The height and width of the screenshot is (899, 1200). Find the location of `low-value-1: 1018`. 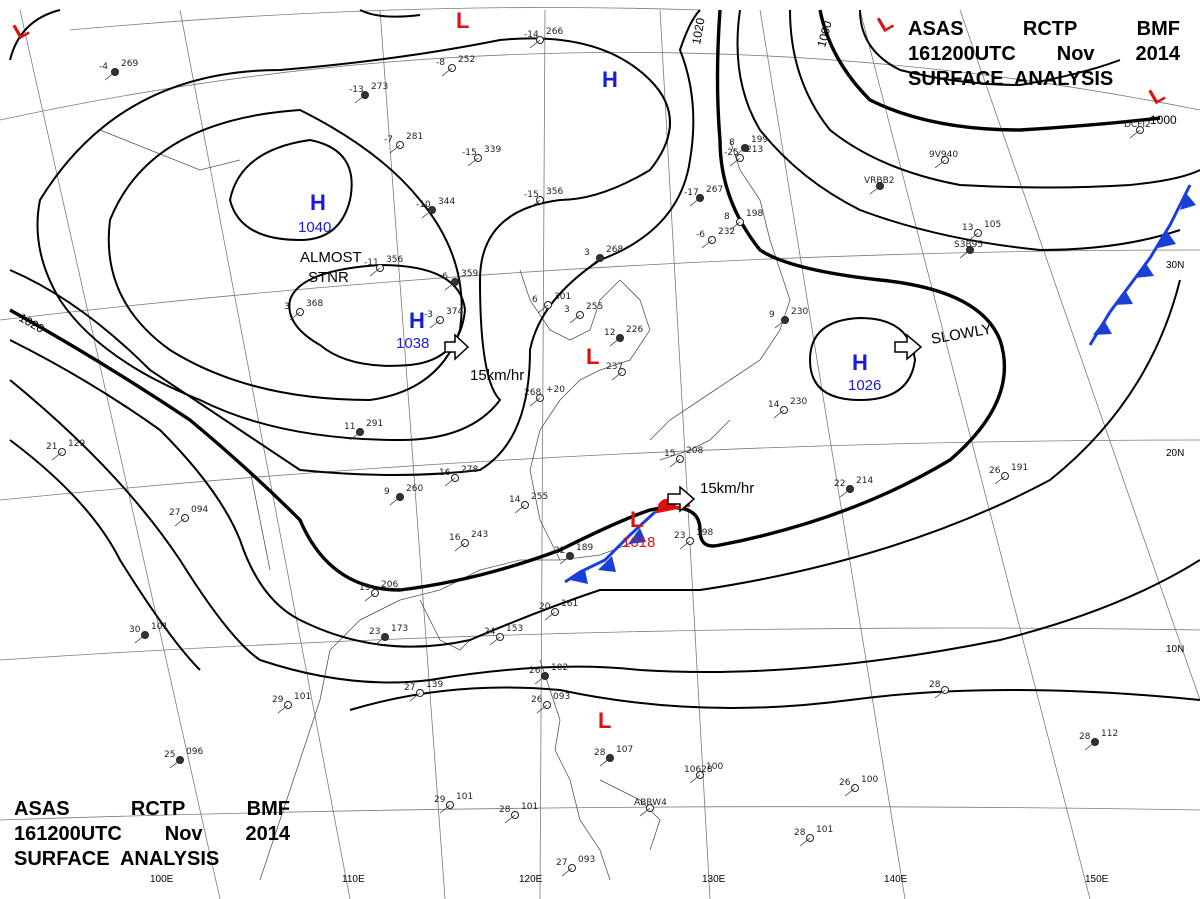

low-value-1: 1018 is located at coordinates (638, 542).